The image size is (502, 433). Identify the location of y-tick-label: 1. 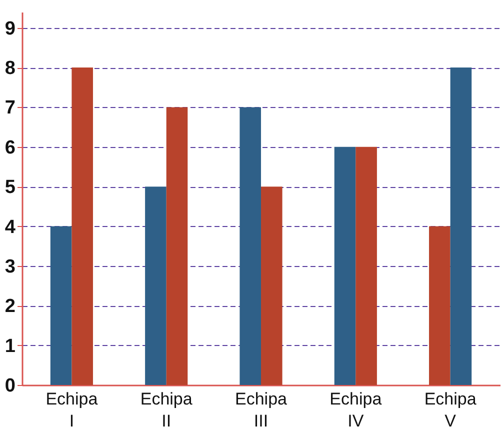
(10, 346).